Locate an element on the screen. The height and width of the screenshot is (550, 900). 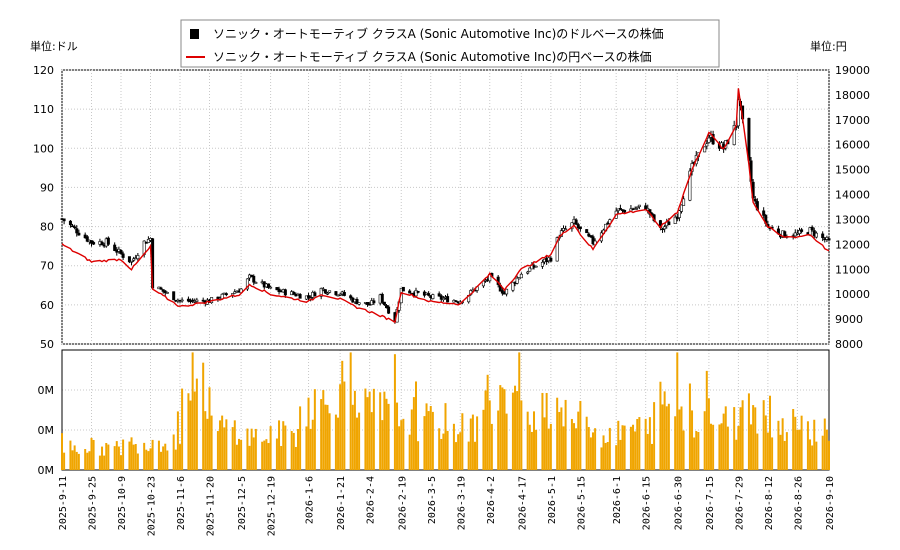
x-tick-label: 2026-7-15 is located at coordinates (710, 503).